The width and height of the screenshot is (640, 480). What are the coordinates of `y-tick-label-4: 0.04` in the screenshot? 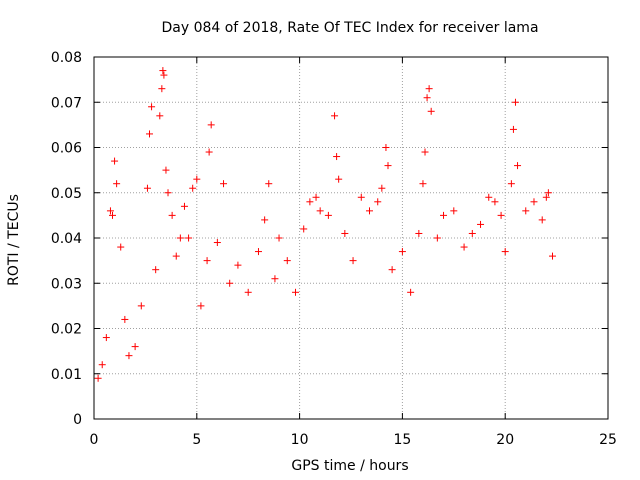 It's located at (66, 239).